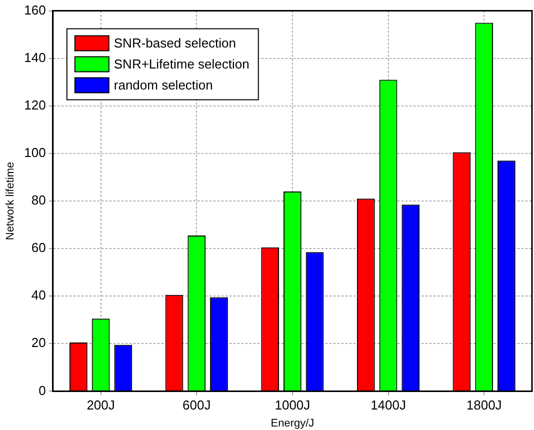 The height and width of the screenshot is (430, 534). Describe the element at coordinates (388, 405) in the screenshot. I see `x-tick-label: 1400J` at that location.